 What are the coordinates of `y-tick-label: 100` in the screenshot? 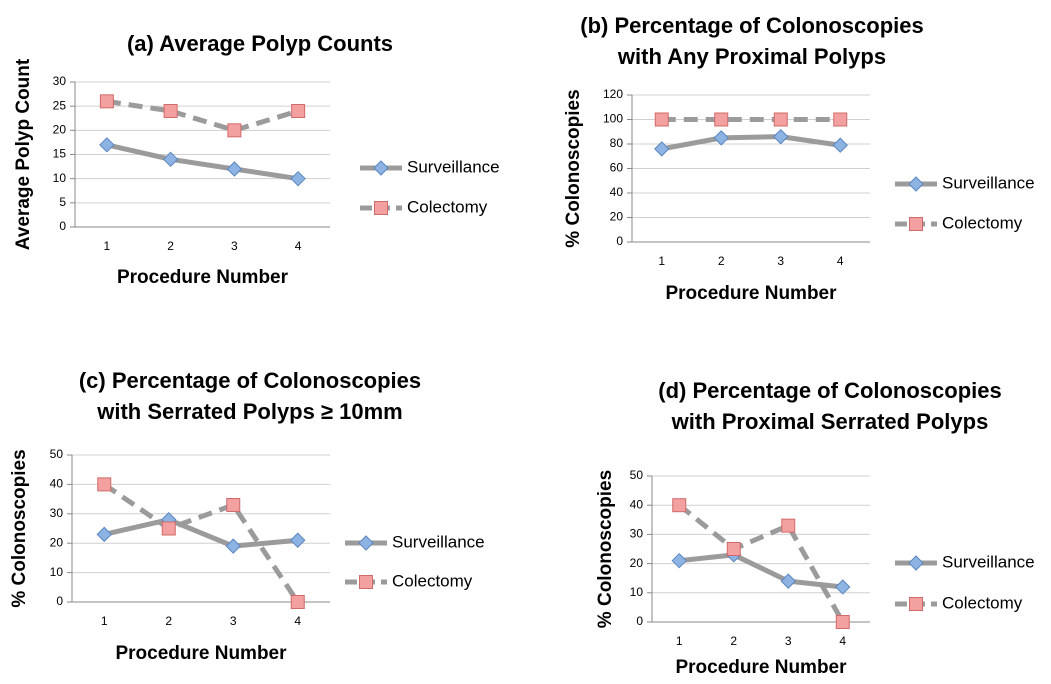 It's located at (613, 119).